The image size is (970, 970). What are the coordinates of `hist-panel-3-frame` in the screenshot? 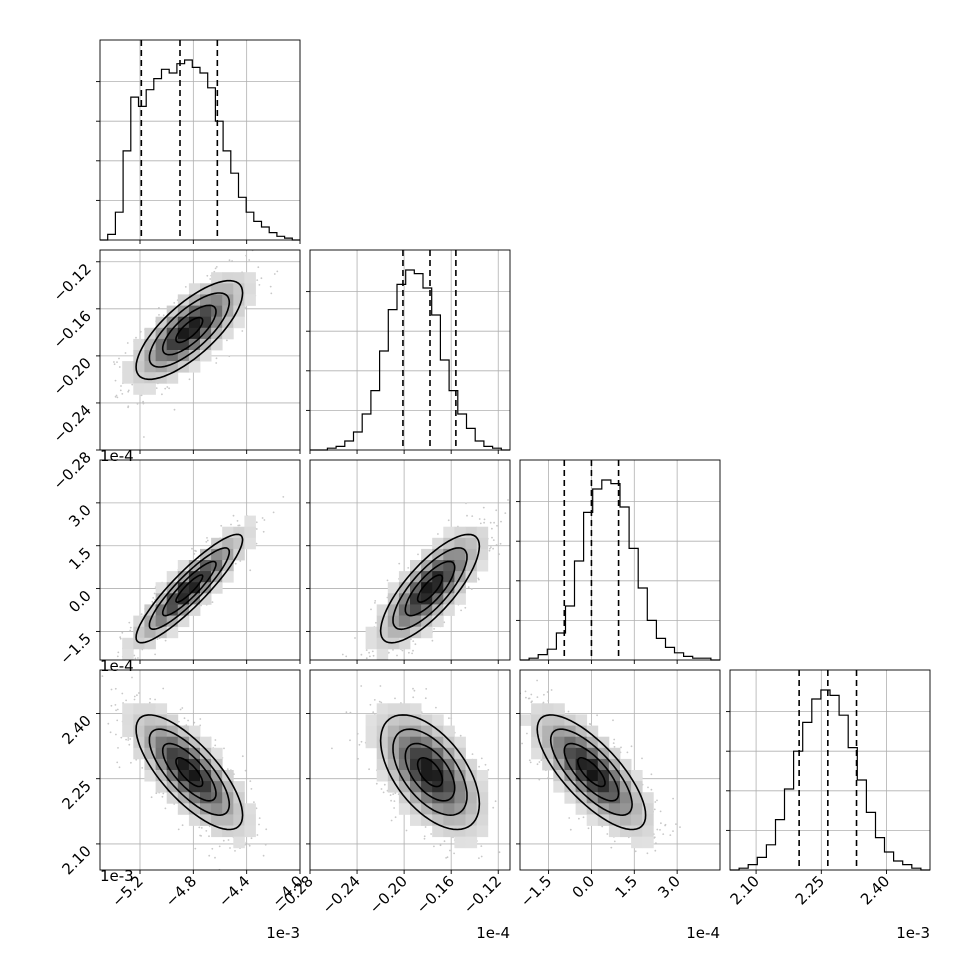 It's located at (830, 770).